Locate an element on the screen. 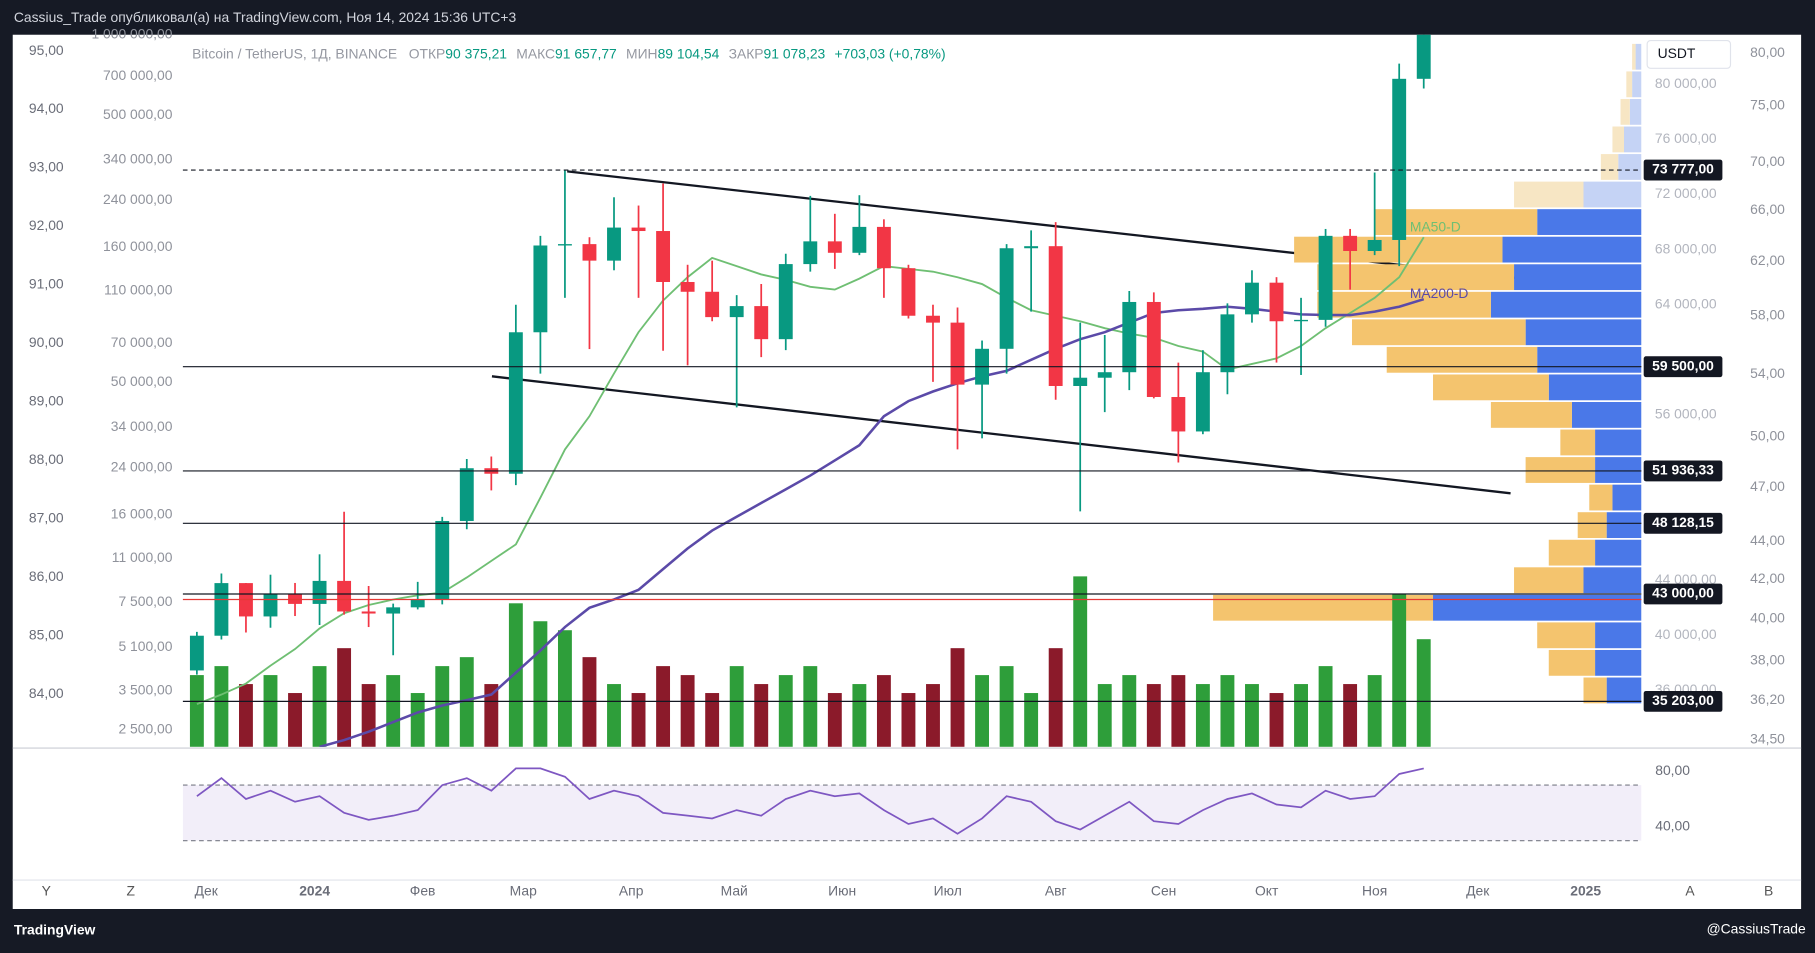 Image resolution: width=1815 pixels, height=953 pixels. time-button: A is located at coordinates (1690, 890).